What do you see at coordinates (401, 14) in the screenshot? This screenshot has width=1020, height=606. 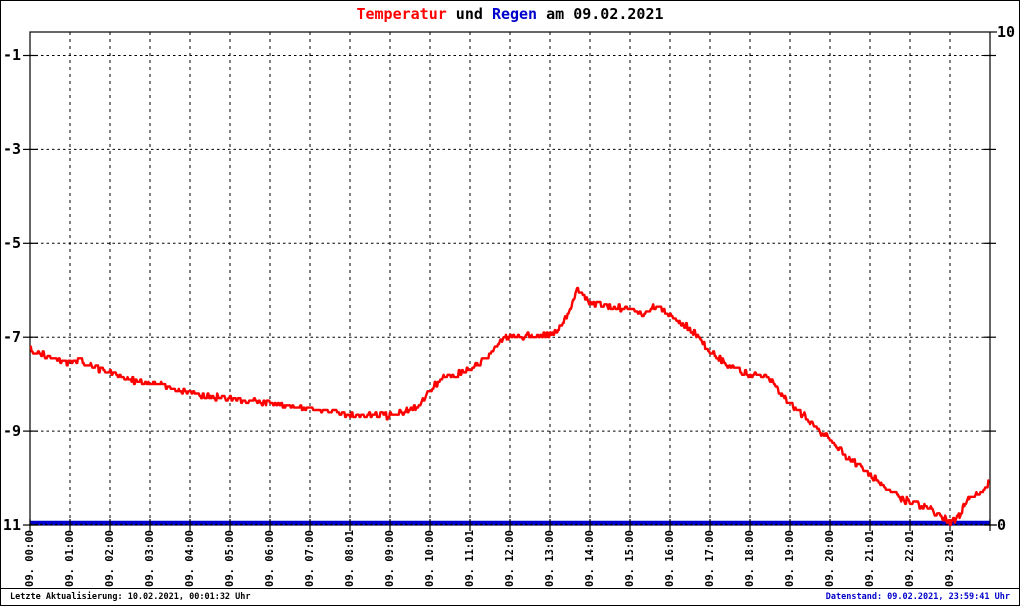 I see `title-temperature-word: Temperatur` at bounding box center [401, 14].